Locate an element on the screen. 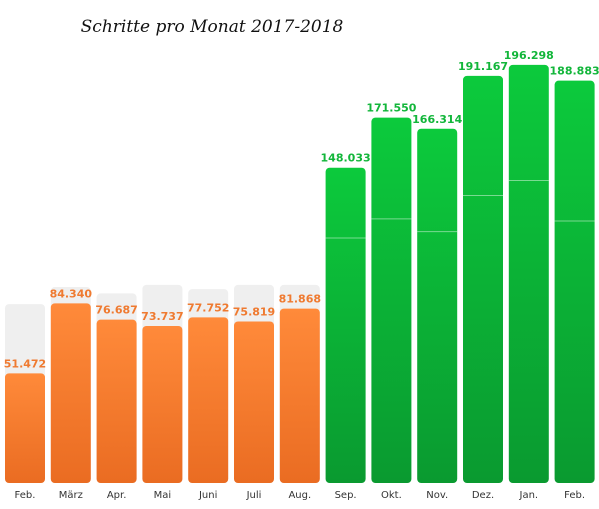  x-tick-label: Dez. is located at coordinates (483, 495).